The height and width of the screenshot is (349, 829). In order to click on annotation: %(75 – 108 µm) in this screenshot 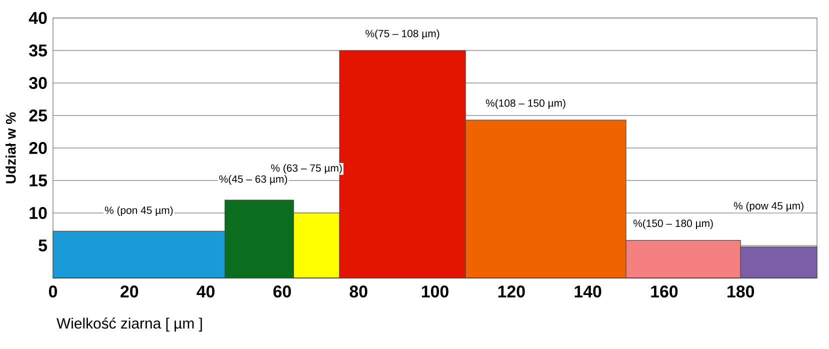, I will do `click(403, 35)`.